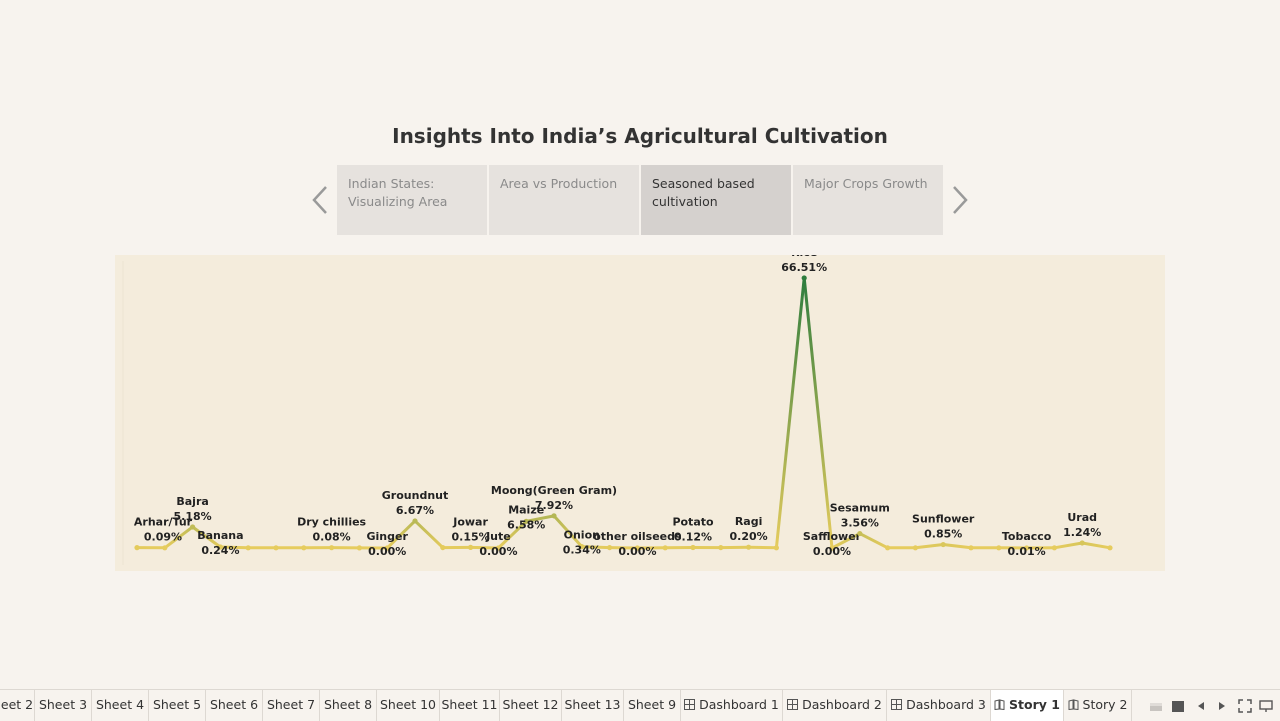 The width and height of the screenshot is (1280, 721). I want to click on story-point-seasoned-cultivation: Seasoned based cultivation, so click(716, 200).